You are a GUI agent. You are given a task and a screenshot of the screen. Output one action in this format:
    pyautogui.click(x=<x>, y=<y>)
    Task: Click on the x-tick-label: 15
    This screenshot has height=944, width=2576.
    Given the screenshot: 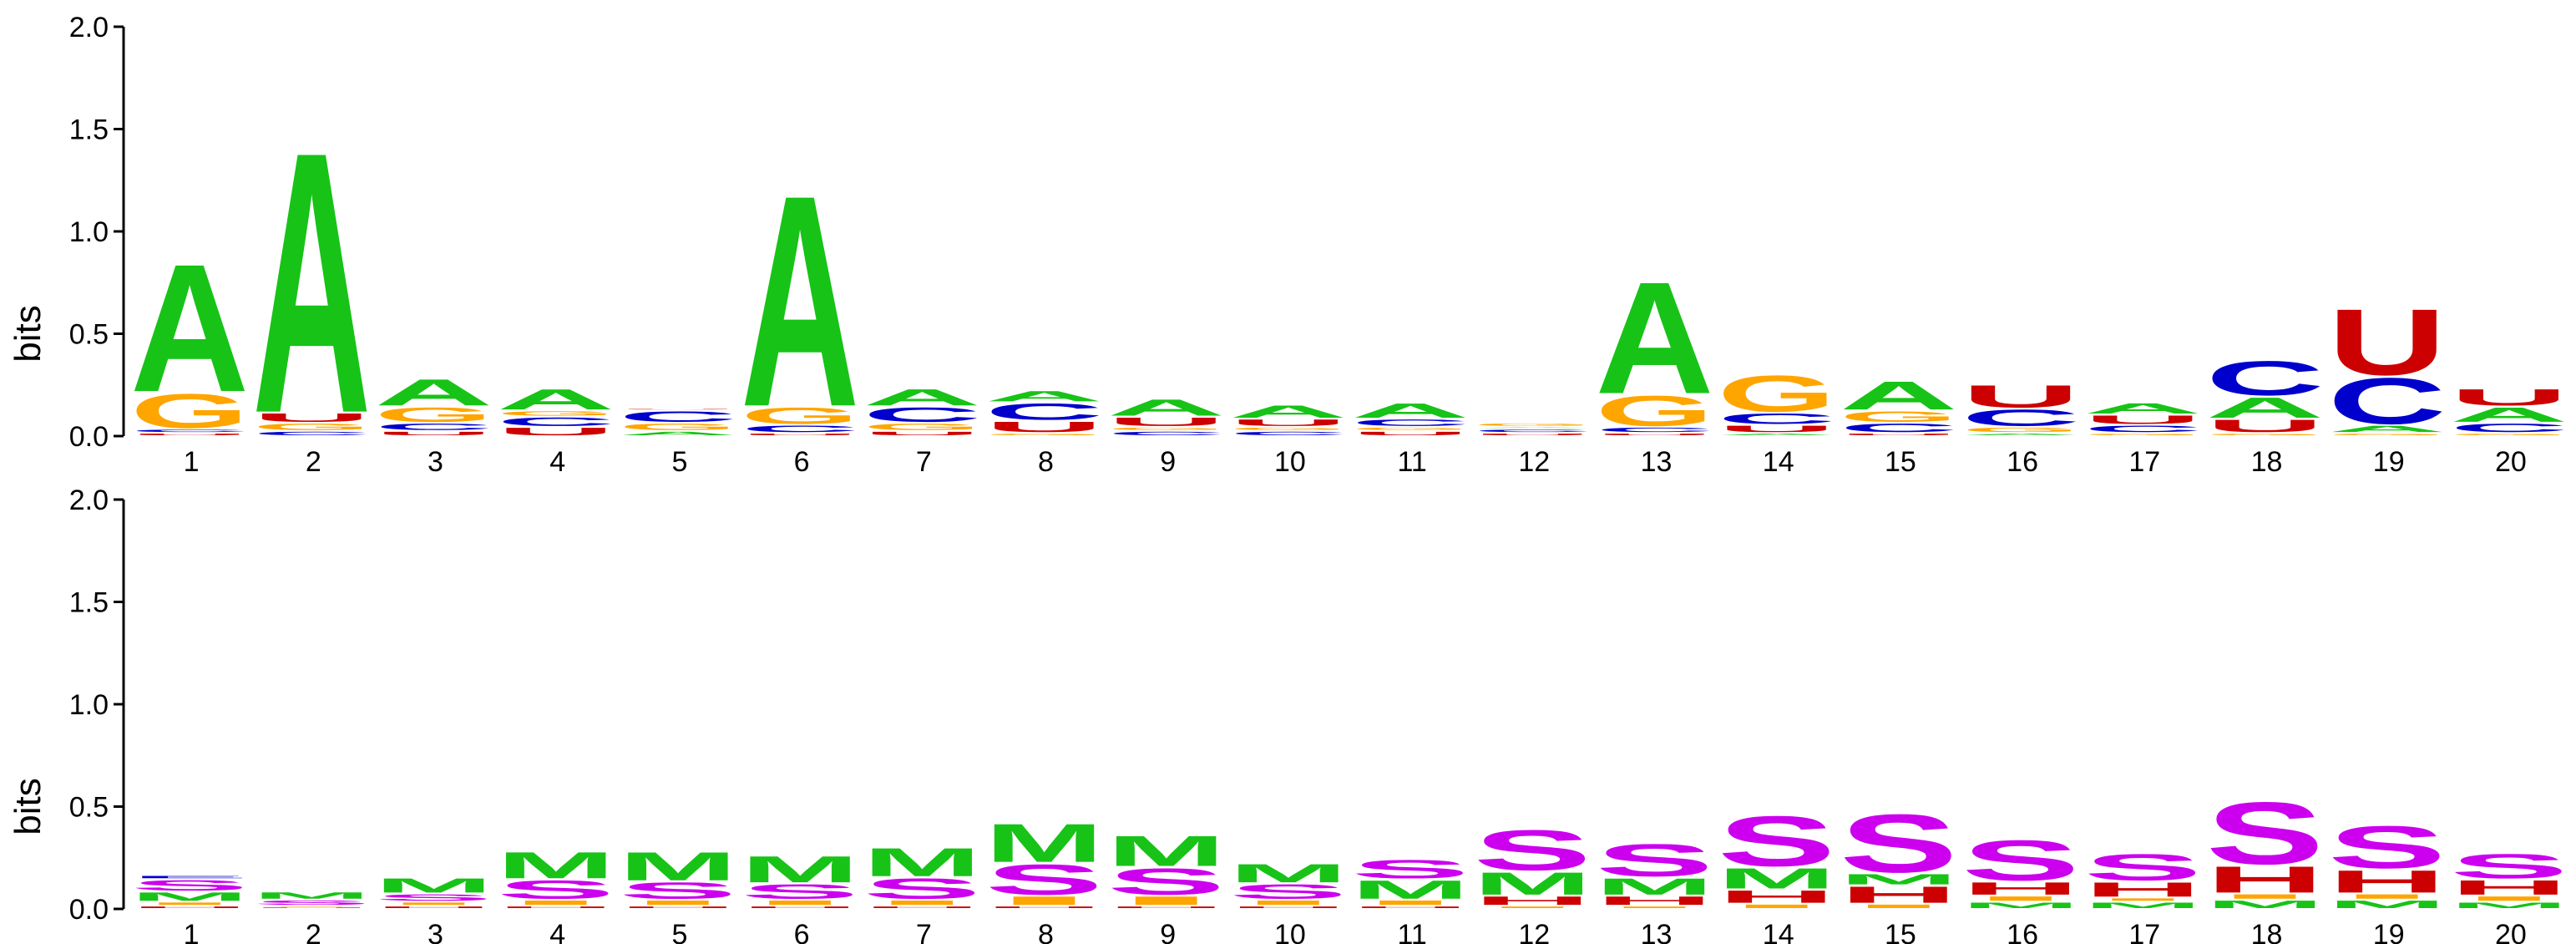 What is the action you would take?
    pyautogui.click(x=1900, y=462)
    